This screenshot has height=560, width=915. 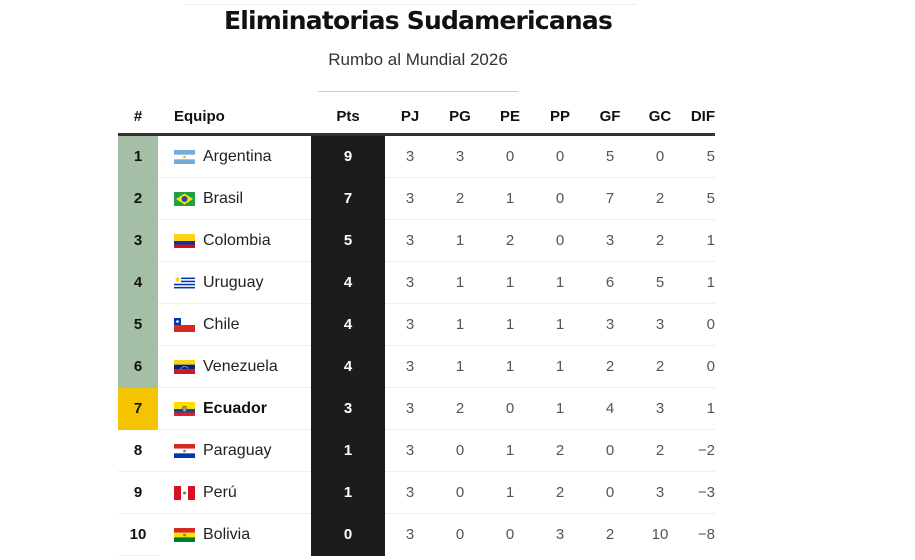 I want to click on rank-cell: 10, so click(x=138, y=534).